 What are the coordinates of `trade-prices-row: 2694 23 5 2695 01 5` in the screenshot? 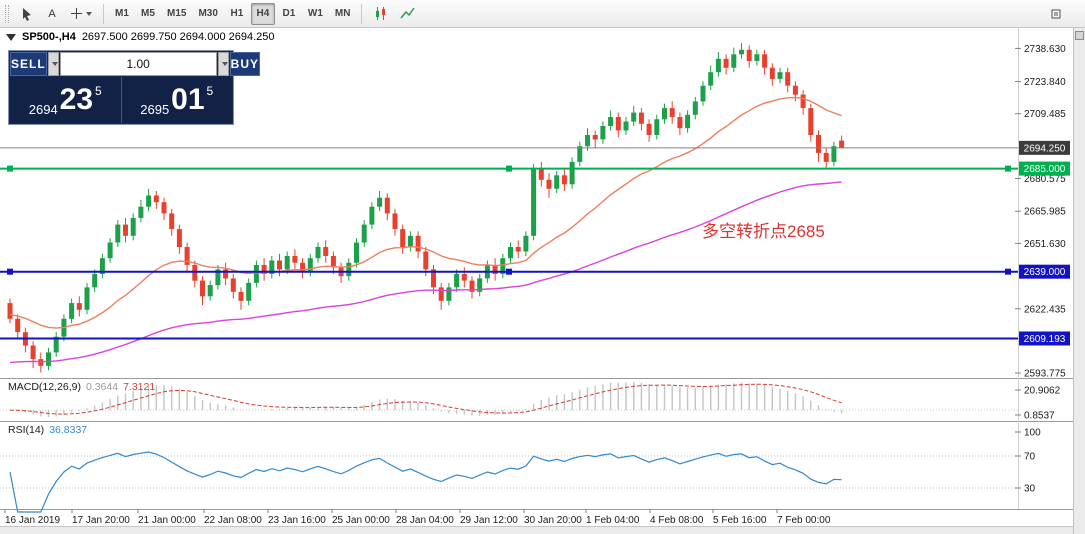 It's located at (121, 100).